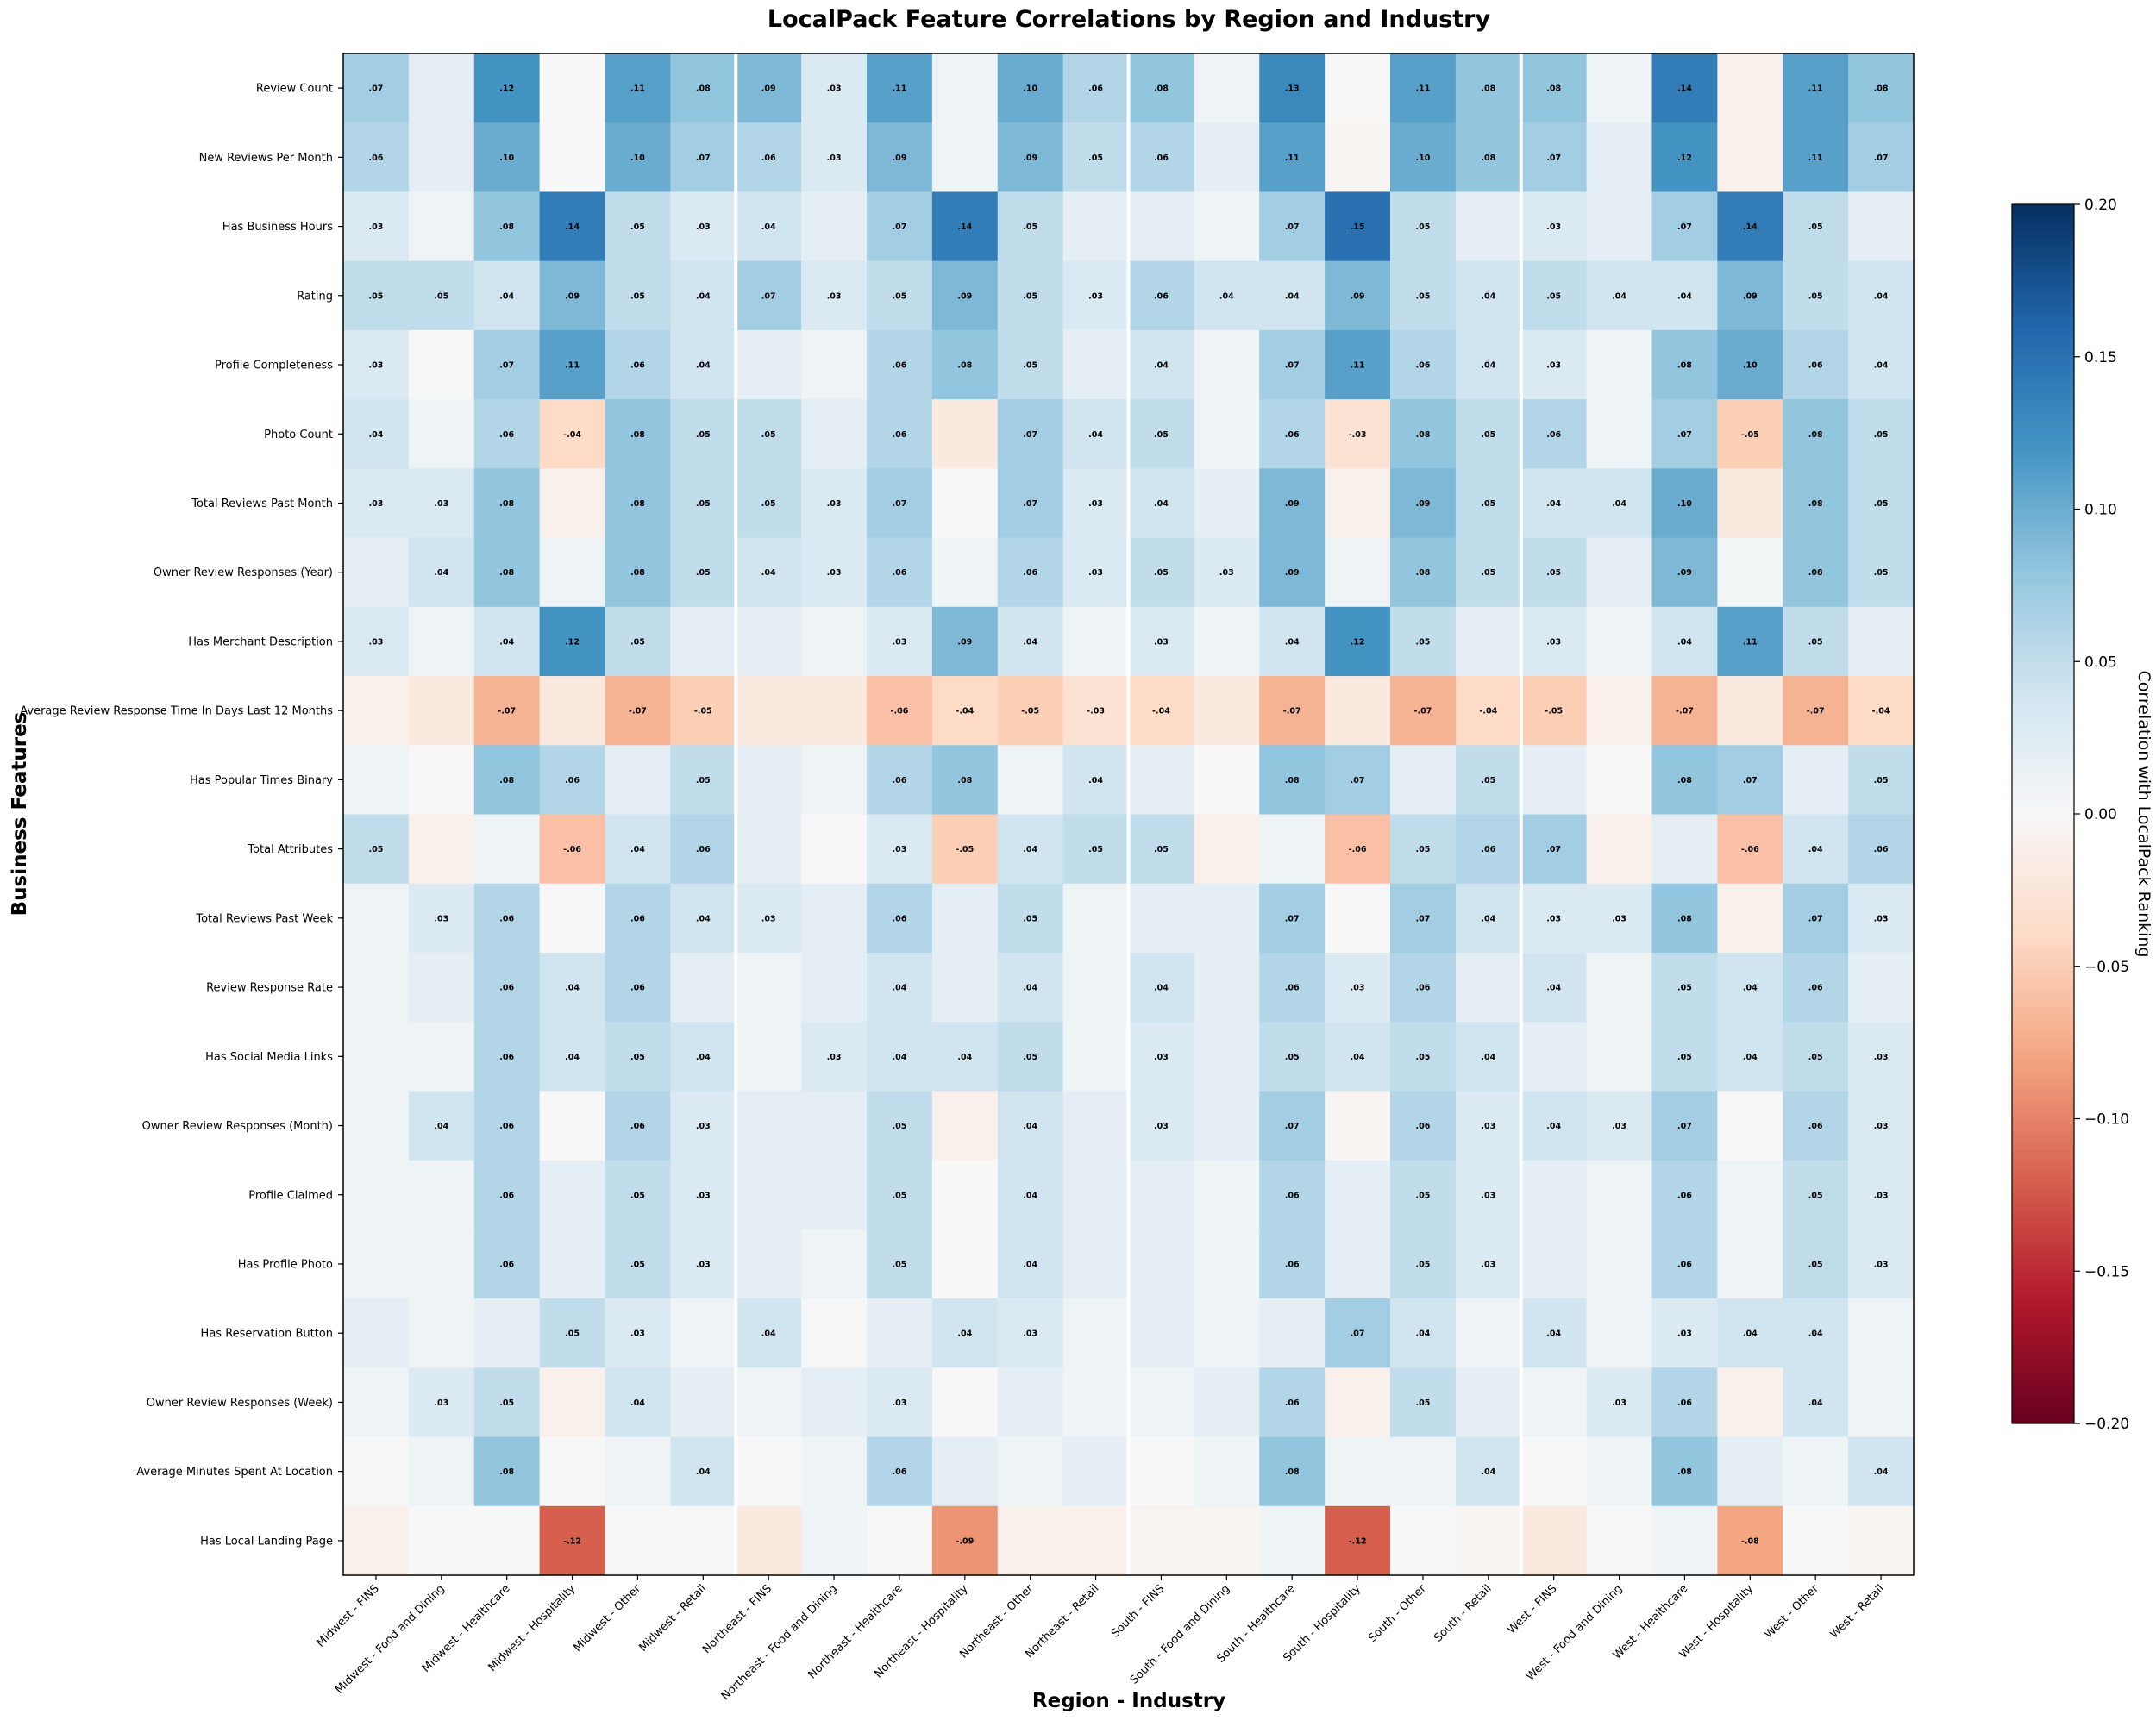  I want to click on cell-value-label: -.04, so click(1488, 712).